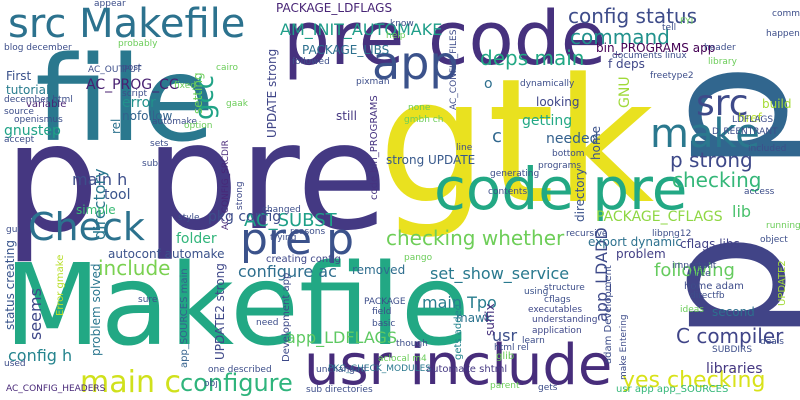 The image size is (800, 400). I want to click on cloud-word: main Tpo, so click(459, 302).